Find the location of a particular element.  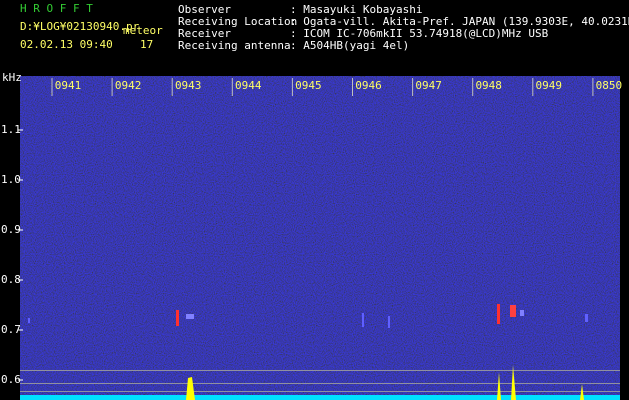

time-label: 0850 is located at coordinates (609, 85).